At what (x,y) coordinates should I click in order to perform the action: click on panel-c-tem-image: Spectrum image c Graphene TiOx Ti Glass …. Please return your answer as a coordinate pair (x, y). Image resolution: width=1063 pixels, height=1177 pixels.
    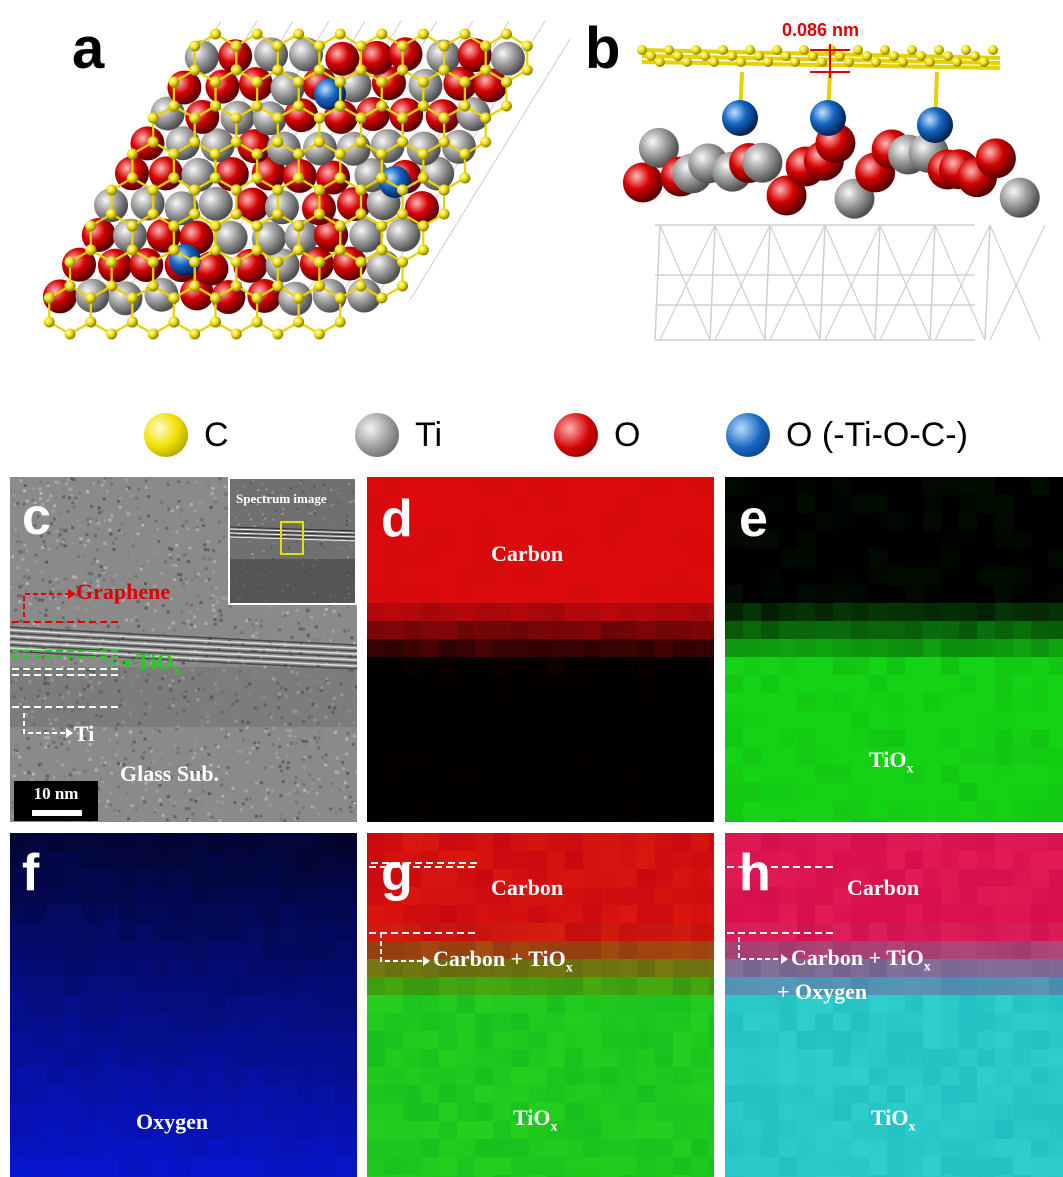
    Looking at the image, I should click on (183, 649).